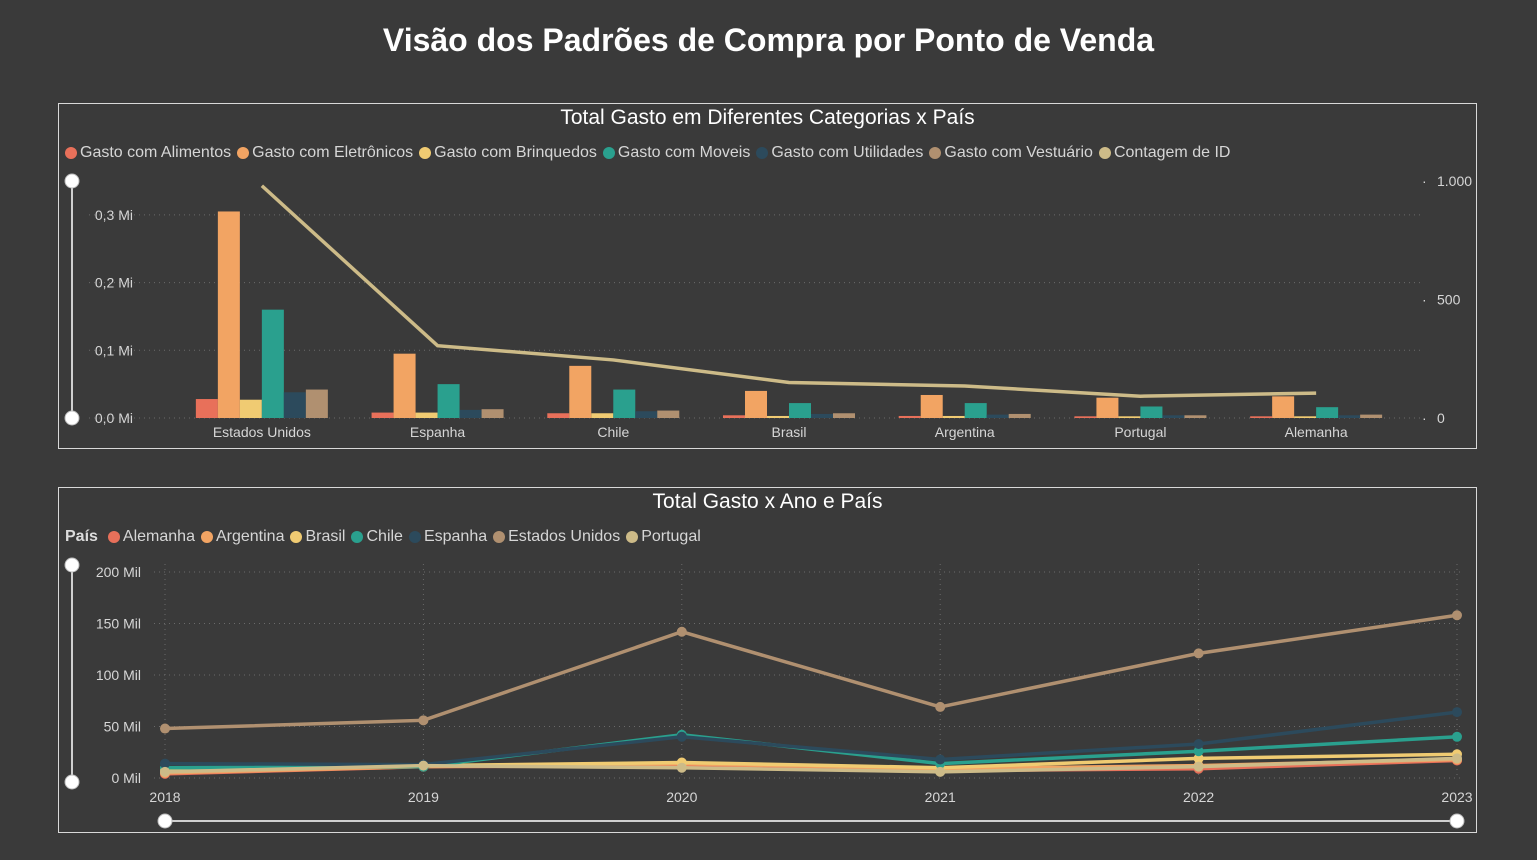 This screenshot has width=1537, height=860. Describe the element at coordinates (1164, 153) in the screenshot. I see `bar-chart-legend-item-contagem-de-id: Contagem de ID` at that location.